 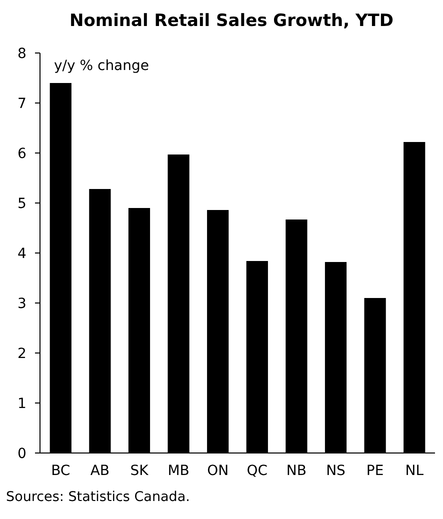 What do you see at coordinates (231, 21) in the screenshot?
I see `chart-title: Nominal Retail Sales Growth, YTD` at bounding box center [231, 21].